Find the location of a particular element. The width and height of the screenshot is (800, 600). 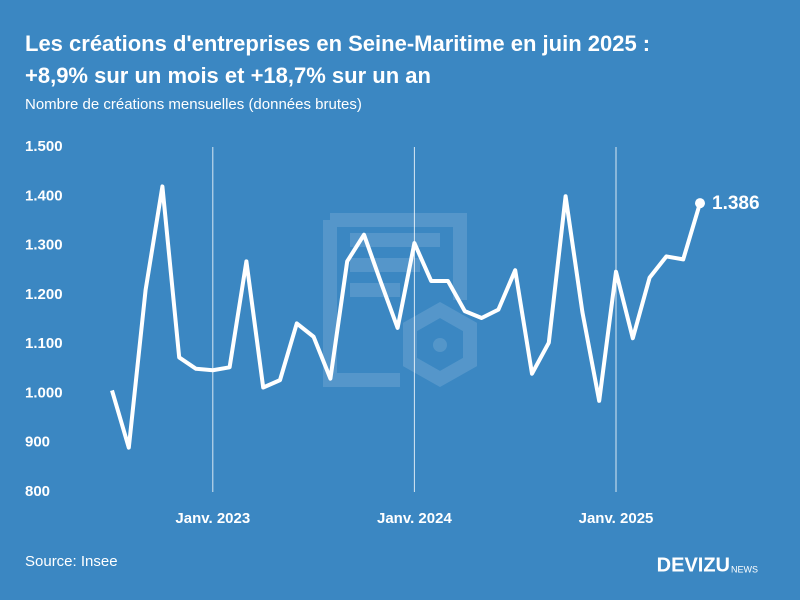

x-tick-label: Janv. 2024 is located at coordinates (414, 518).